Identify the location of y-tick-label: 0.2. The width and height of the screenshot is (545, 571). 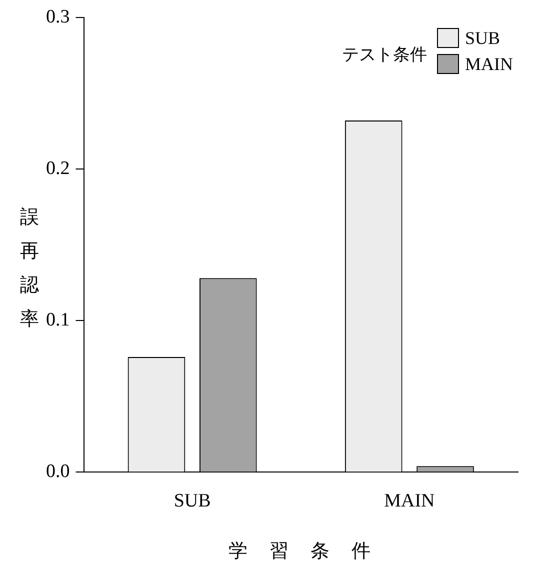
(58, 168).